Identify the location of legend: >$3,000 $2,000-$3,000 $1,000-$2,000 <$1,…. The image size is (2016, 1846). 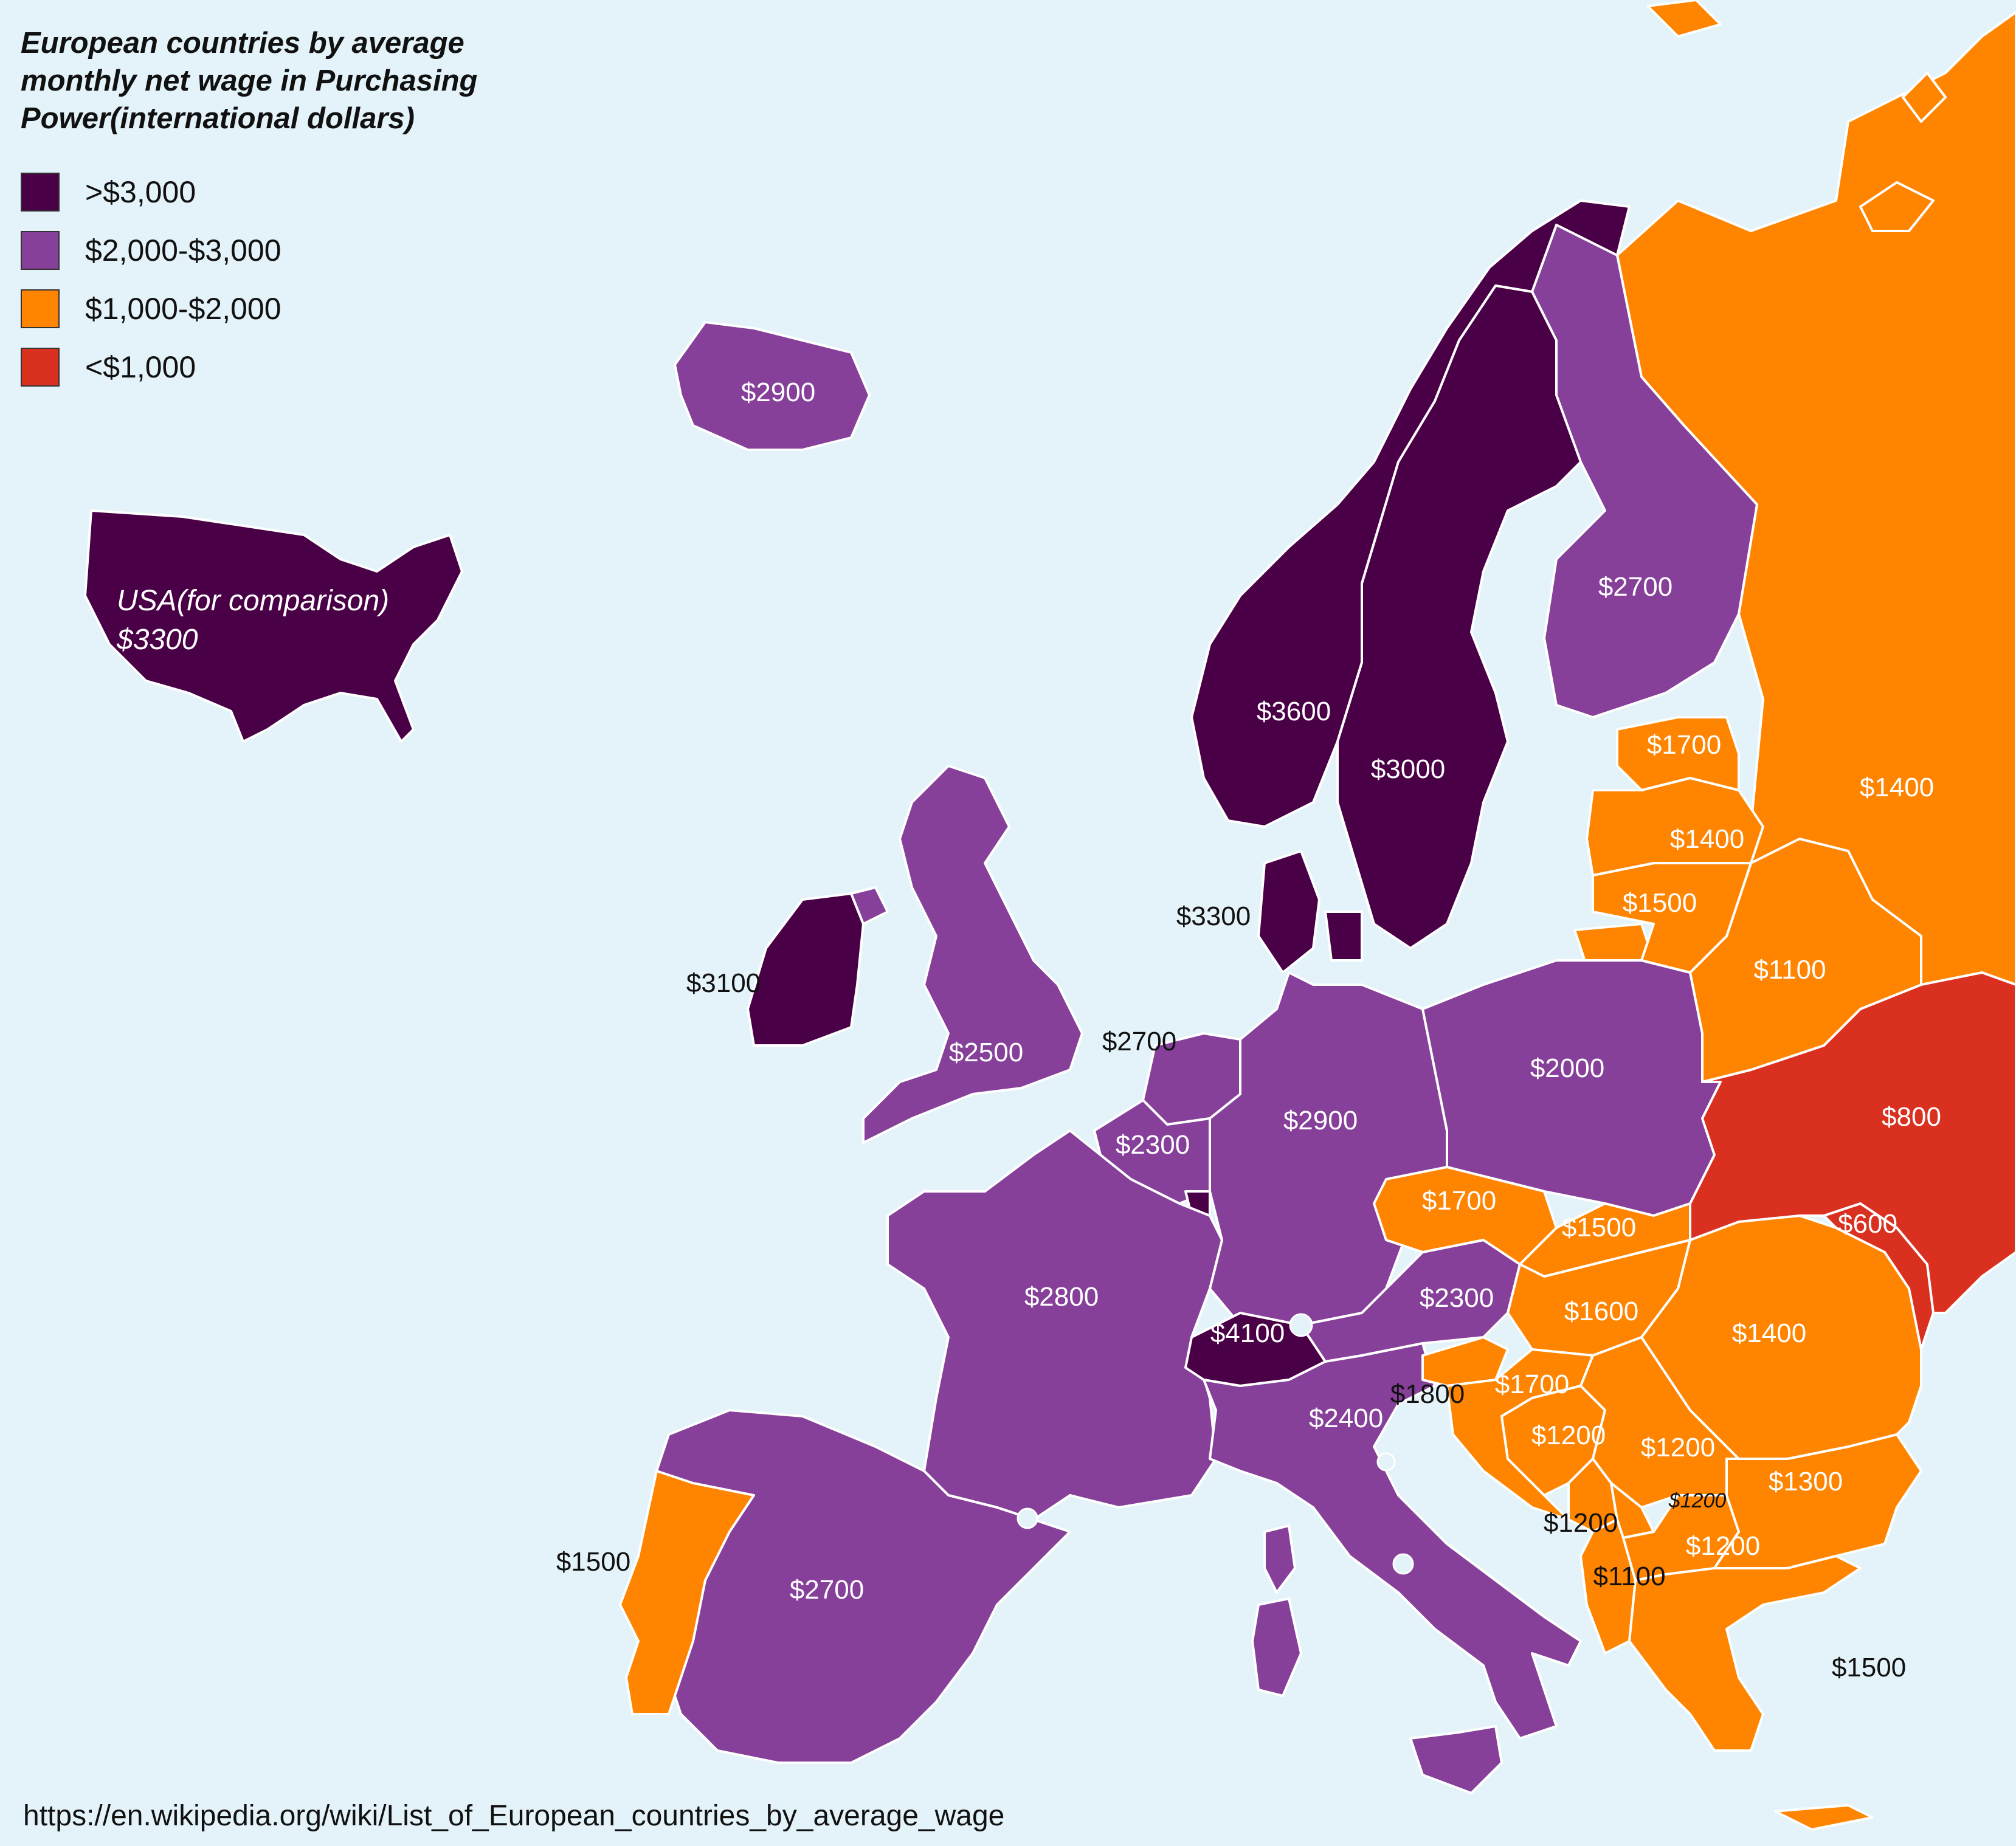
(151, 279).